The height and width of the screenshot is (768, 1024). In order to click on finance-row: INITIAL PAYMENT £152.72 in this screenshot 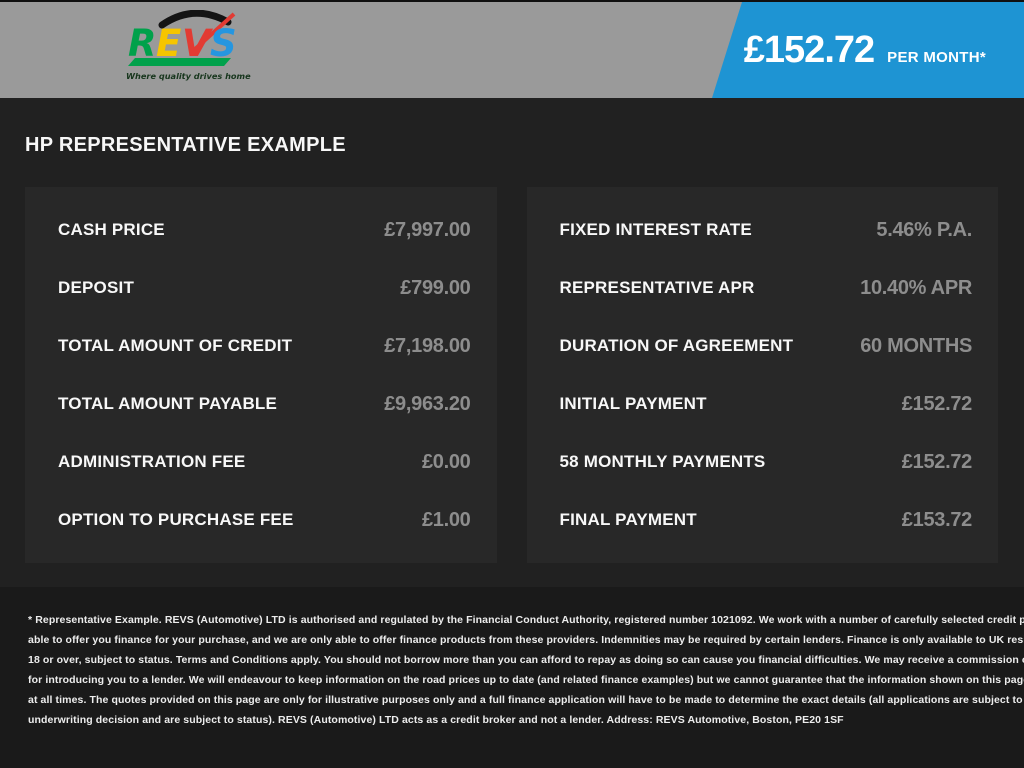, I will do `click(766, 404)`.